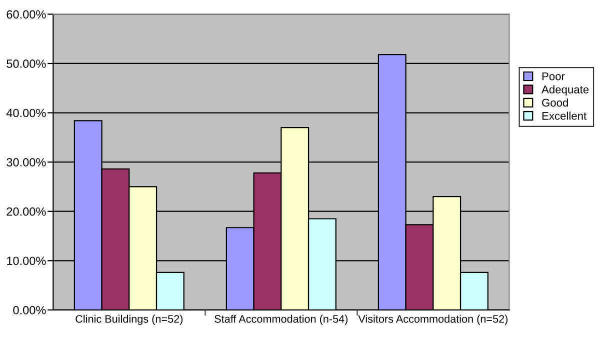  What do you see at coordinates (555, 102) in the screenshot?
I see `legend-label: Good` at bounding box center [555, 102].